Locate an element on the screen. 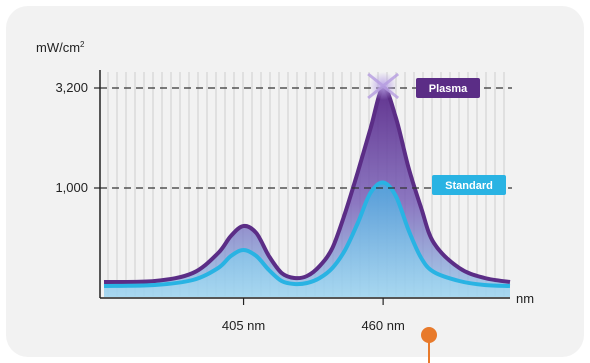  x-tick-label: 460 nm is located at coordinates (382, 325).